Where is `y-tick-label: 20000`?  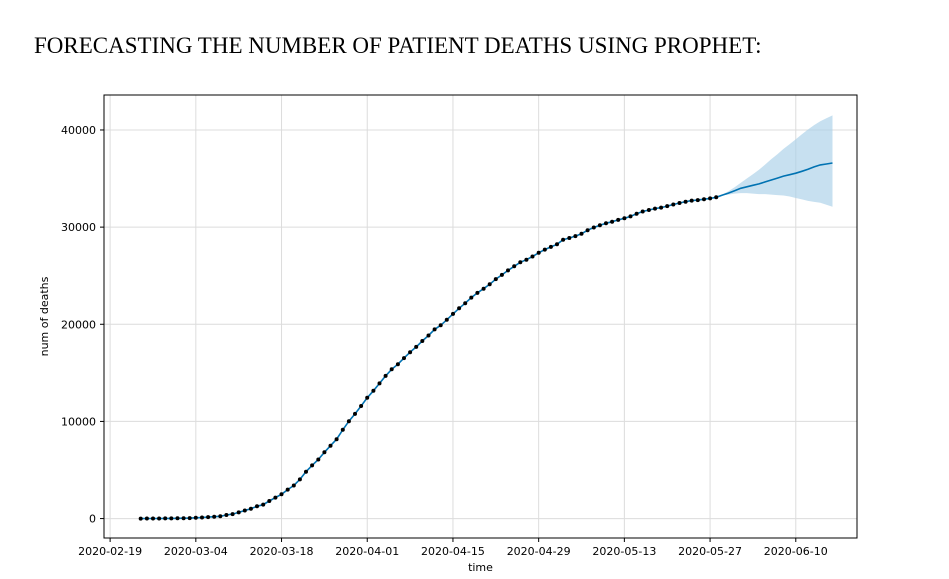 y-tick-label: 20000 is located at coordinates (78, 324).